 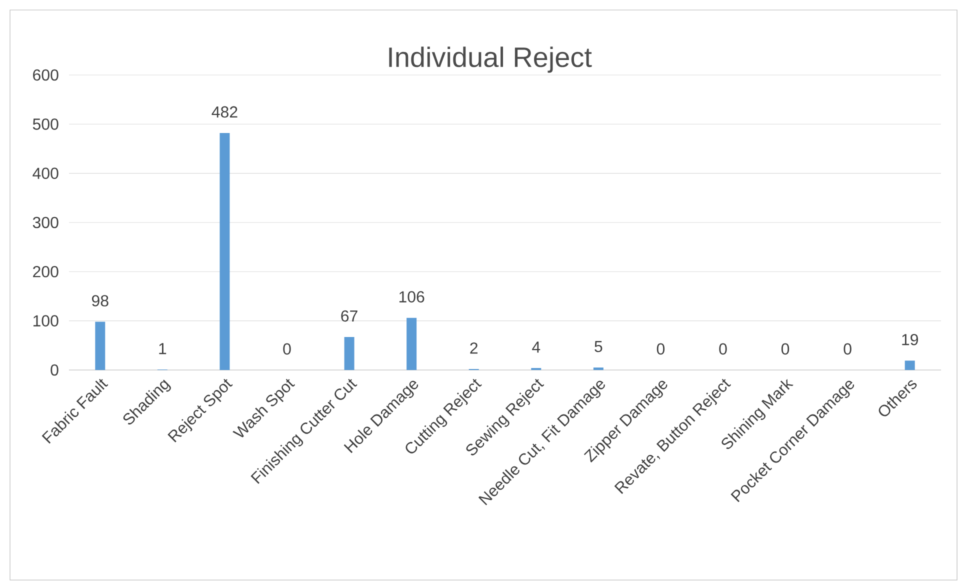 What do you see at coordinates (536, 347) in the screenshot?
I see `data-label: 4` at bounding box center [536, 347].